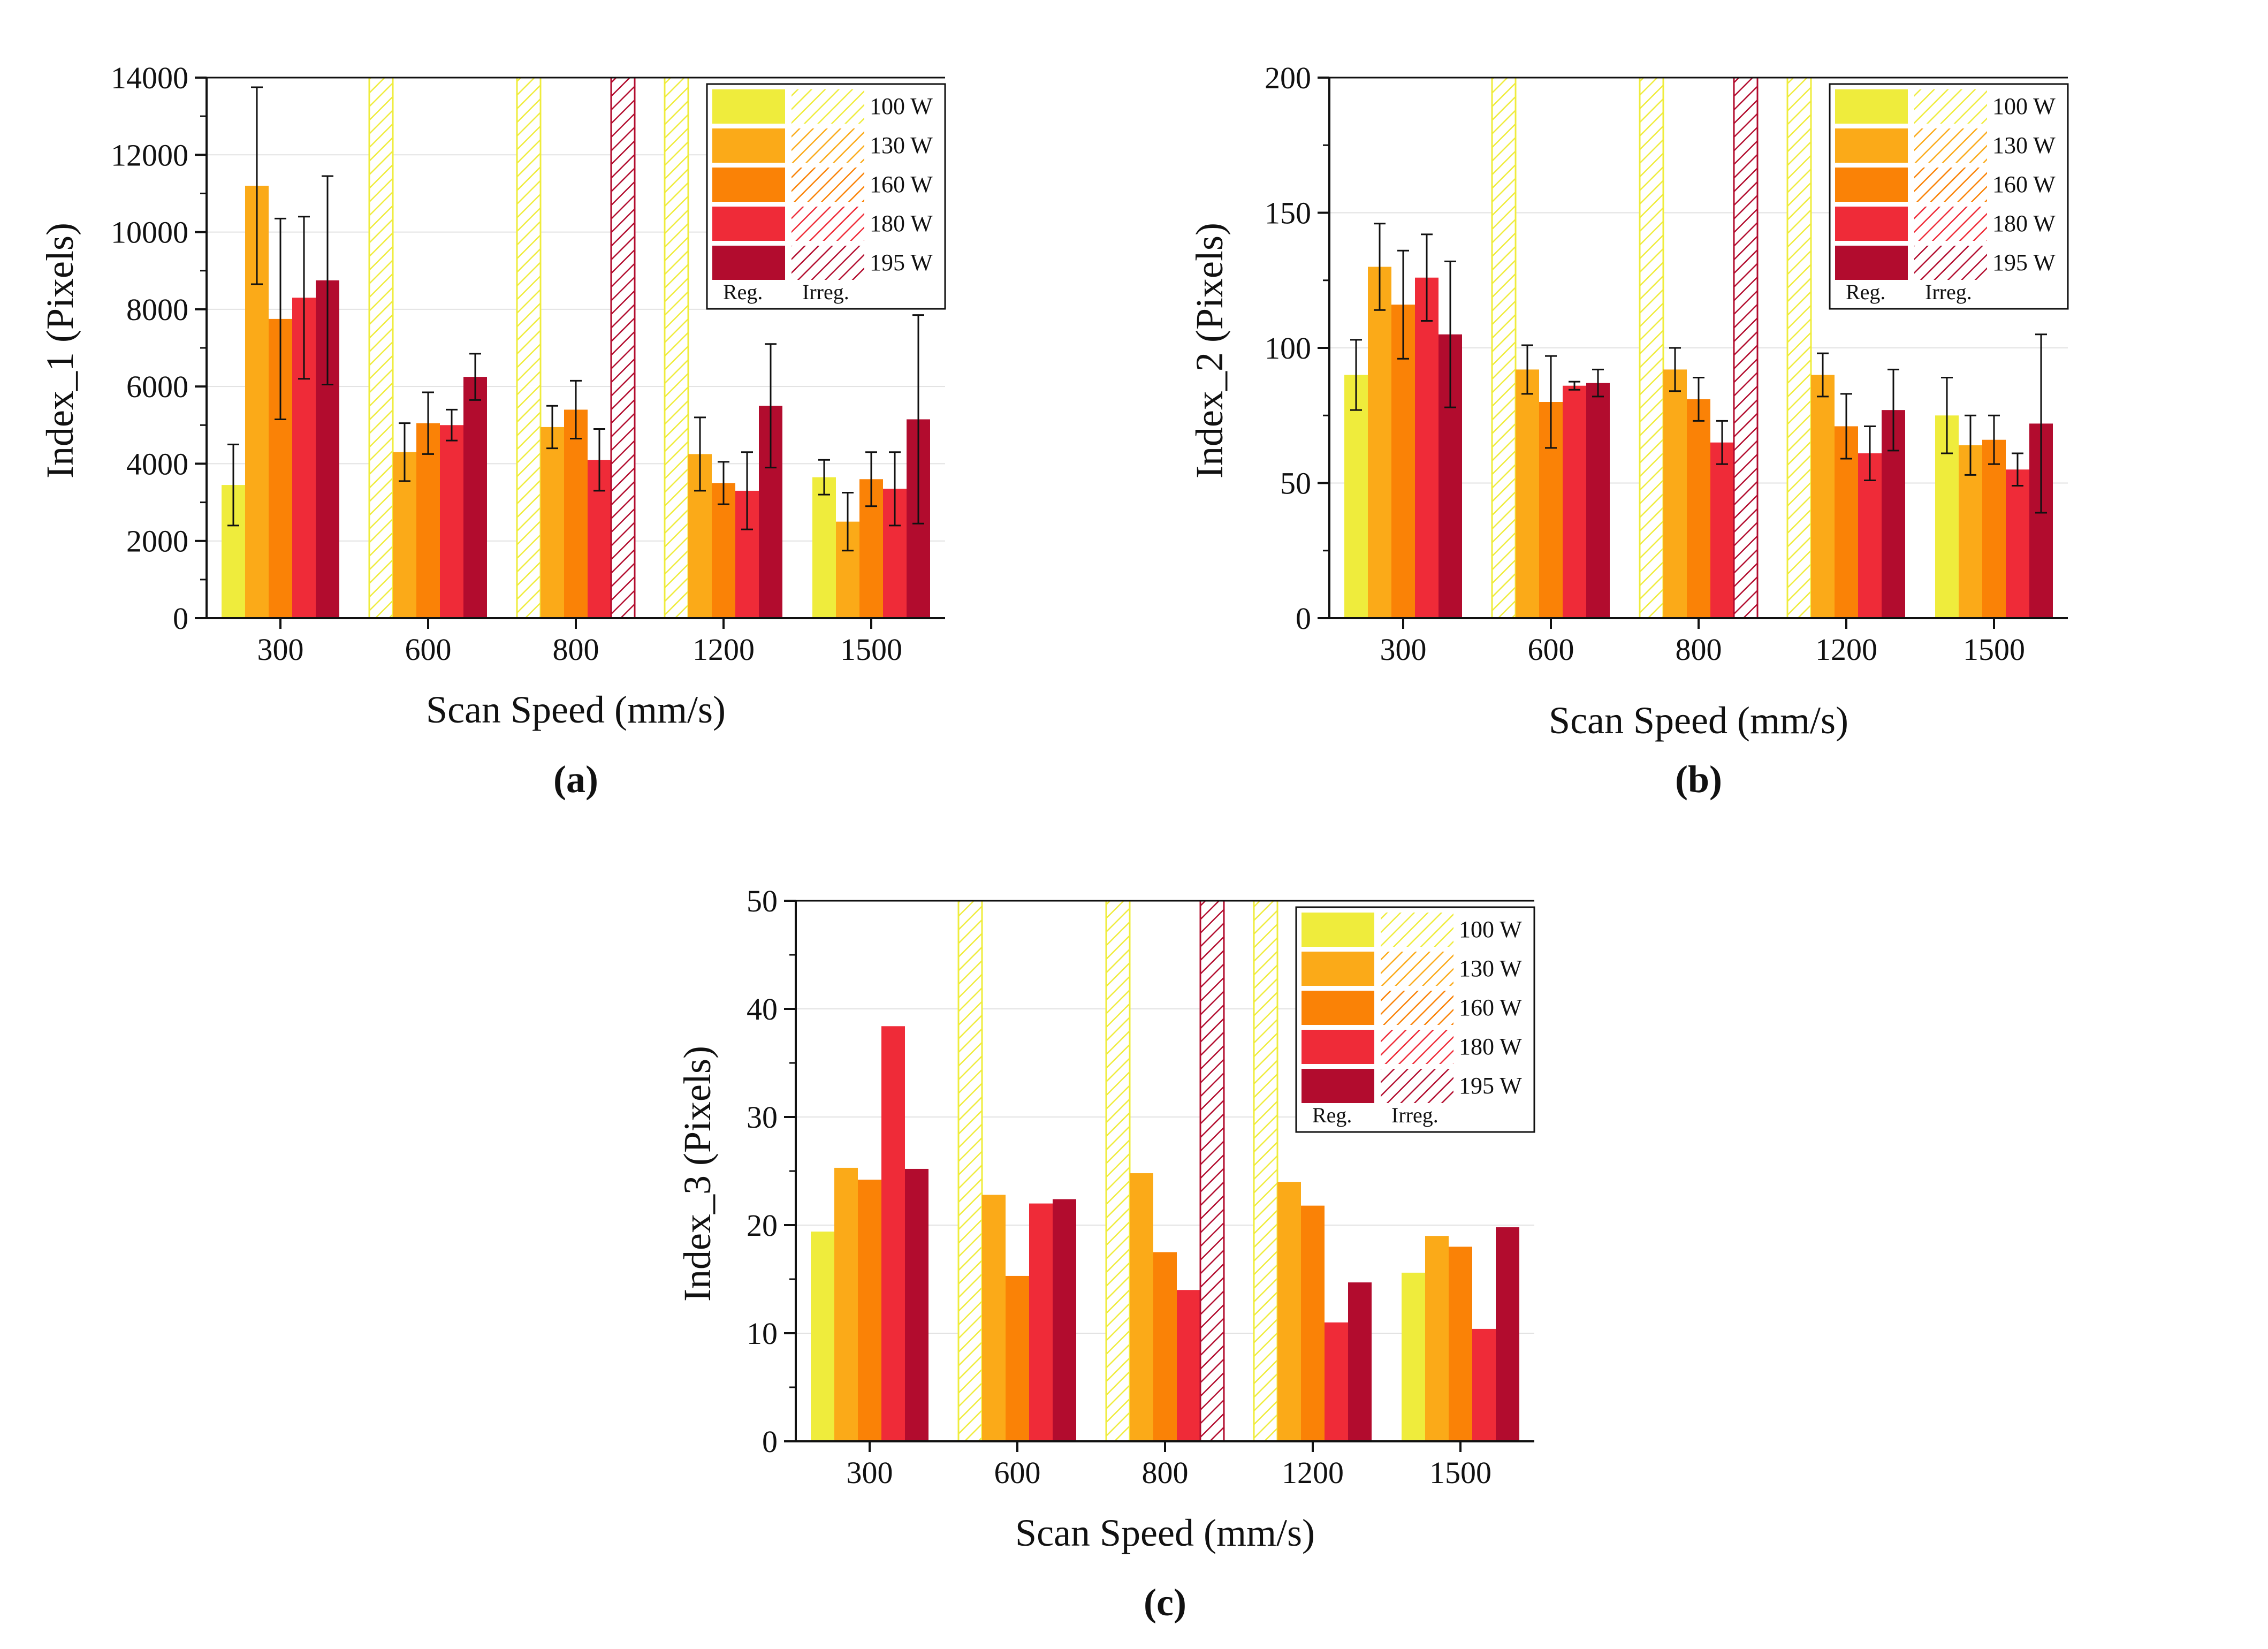 The image size is (2268, 1649). Describe the element at coordinates (149, 77) in the screenshot. I see `y-tick-label: 14000` at that location.